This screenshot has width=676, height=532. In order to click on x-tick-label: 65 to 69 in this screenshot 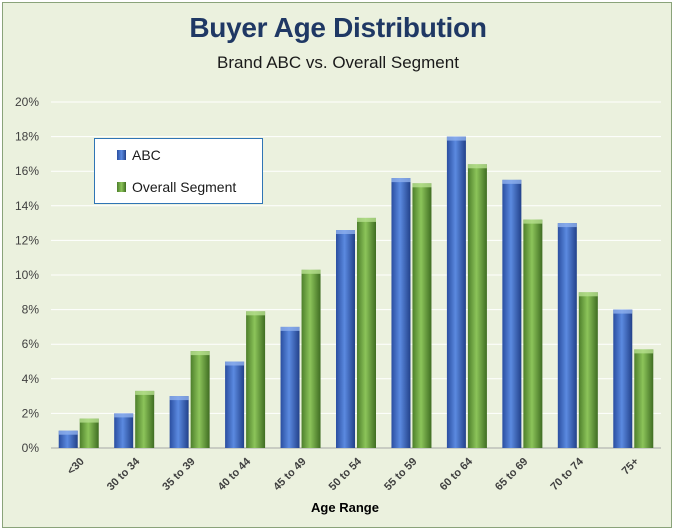, I will do `click(511, 474)`.